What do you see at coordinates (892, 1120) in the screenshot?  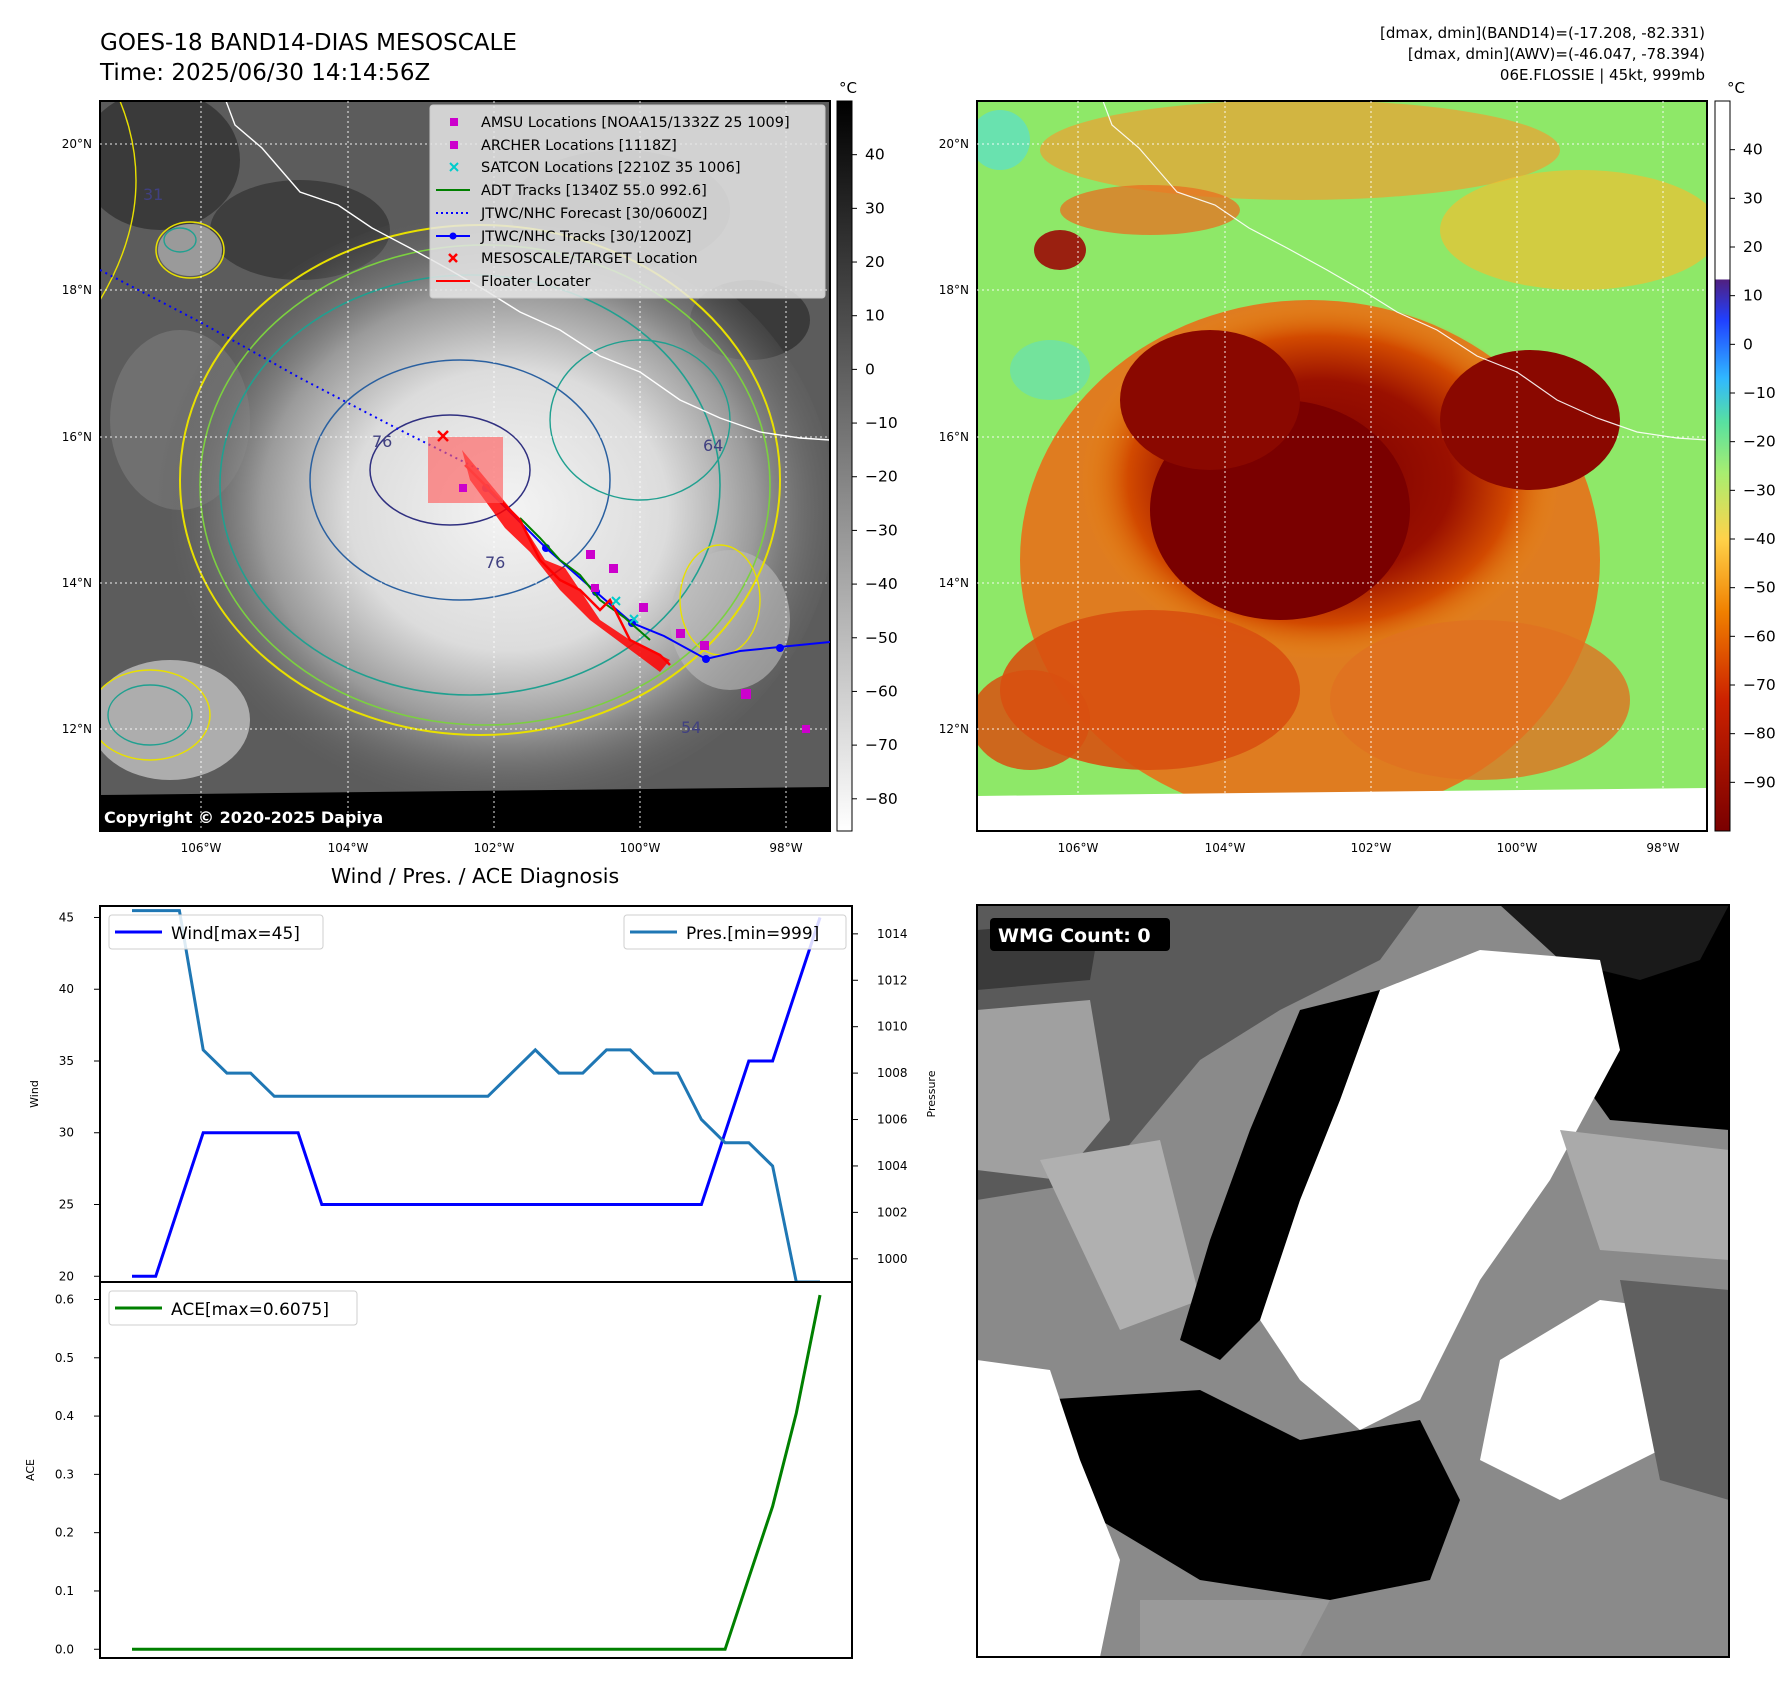 I see `pressure-axis-tick-label: 1006` at bounding box center [892, 1120].